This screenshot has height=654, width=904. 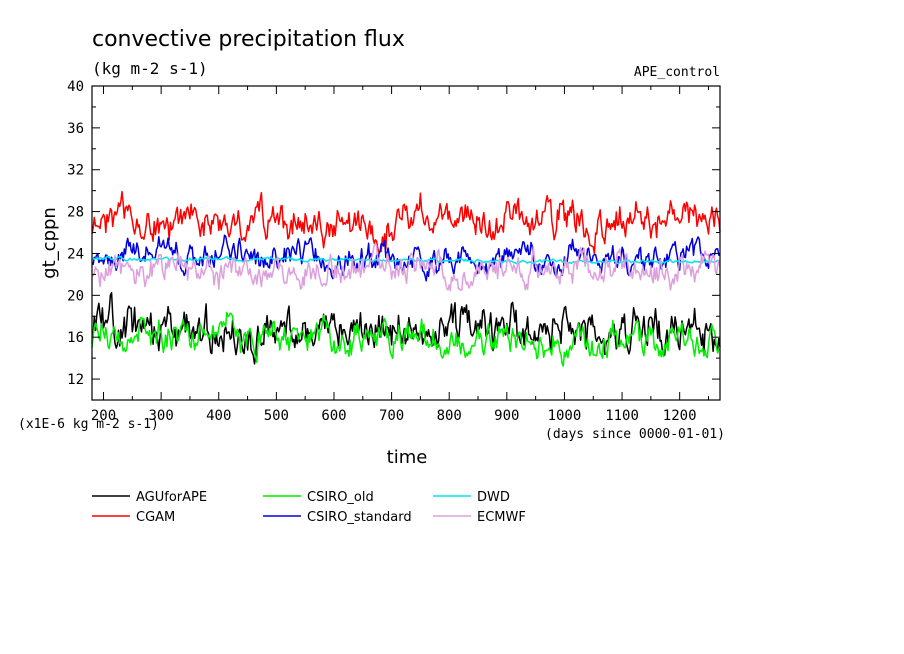 What do you see at coordinates (75, 213) in the screenshot?
I see `y-tick-label: 28` at bounding box center [75, 213].